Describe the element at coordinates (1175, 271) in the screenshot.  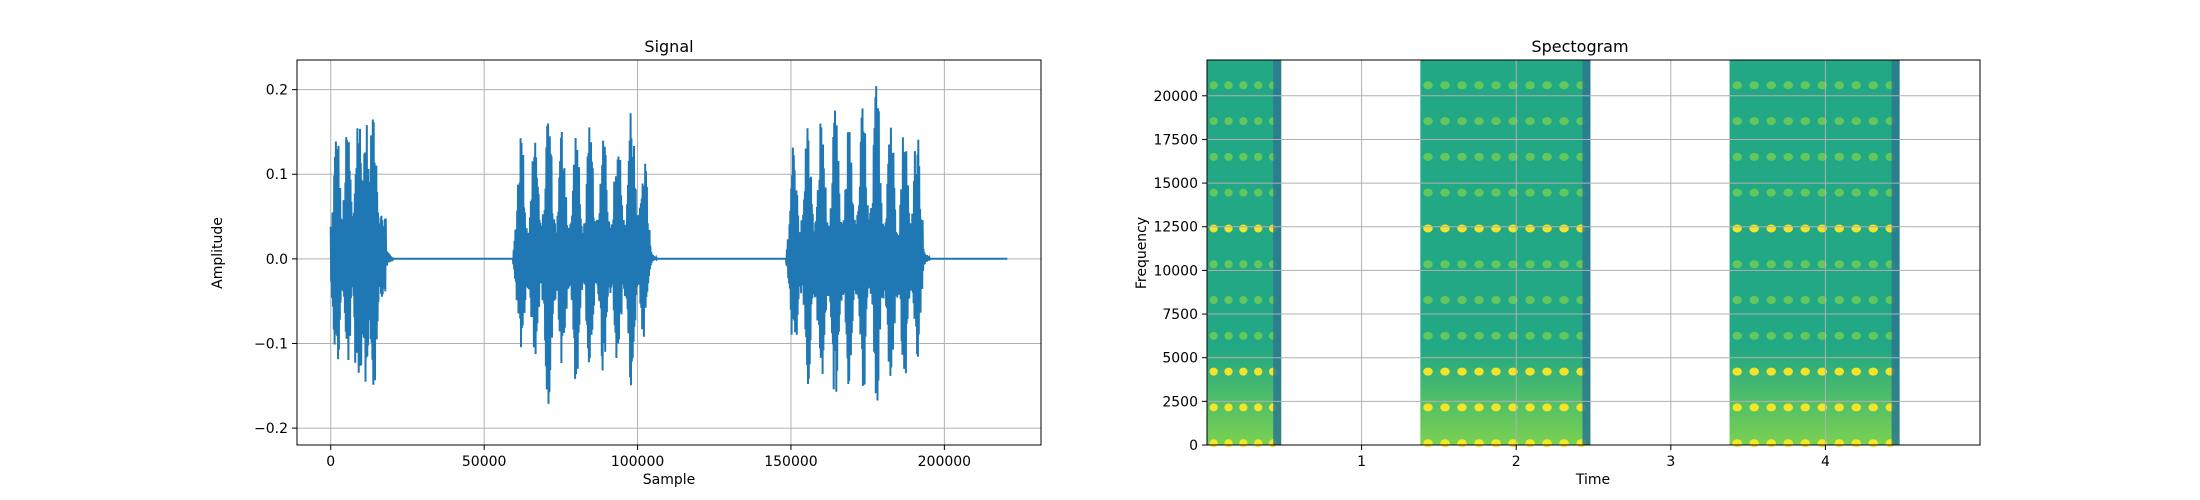
I see `spectrogram-y-tick-label: 10000` at that location.